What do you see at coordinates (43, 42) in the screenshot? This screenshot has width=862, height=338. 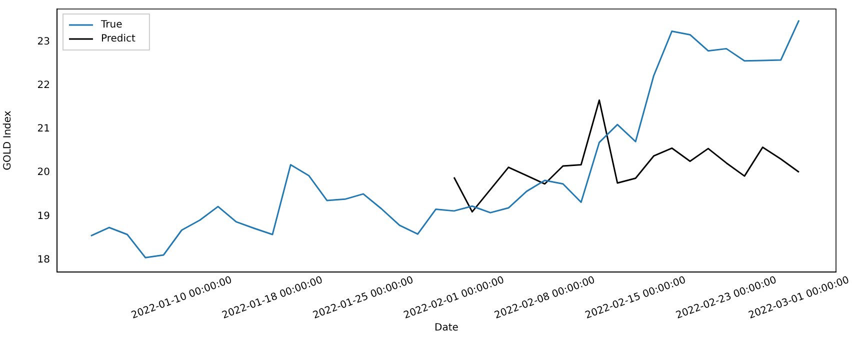 I see `y-tick-label: 23` at bounding box center [43, 42].